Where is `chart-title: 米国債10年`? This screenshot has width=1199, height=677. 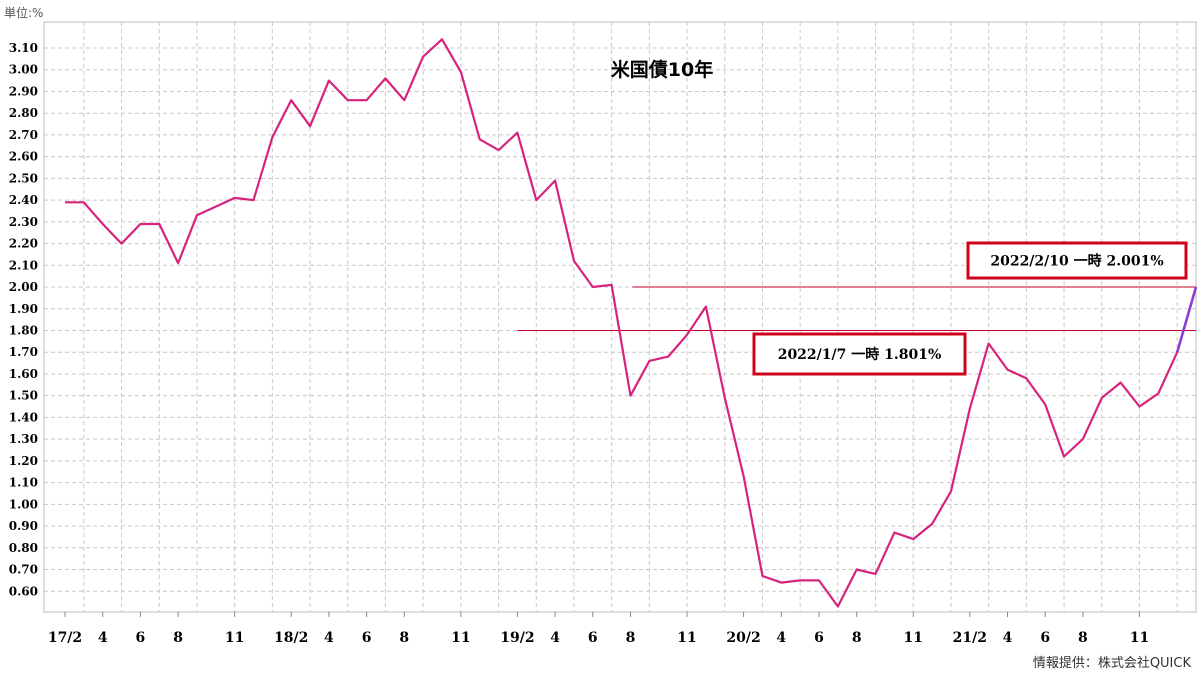 chart-title: 米国債10年 is located at coordinates (662, 69).